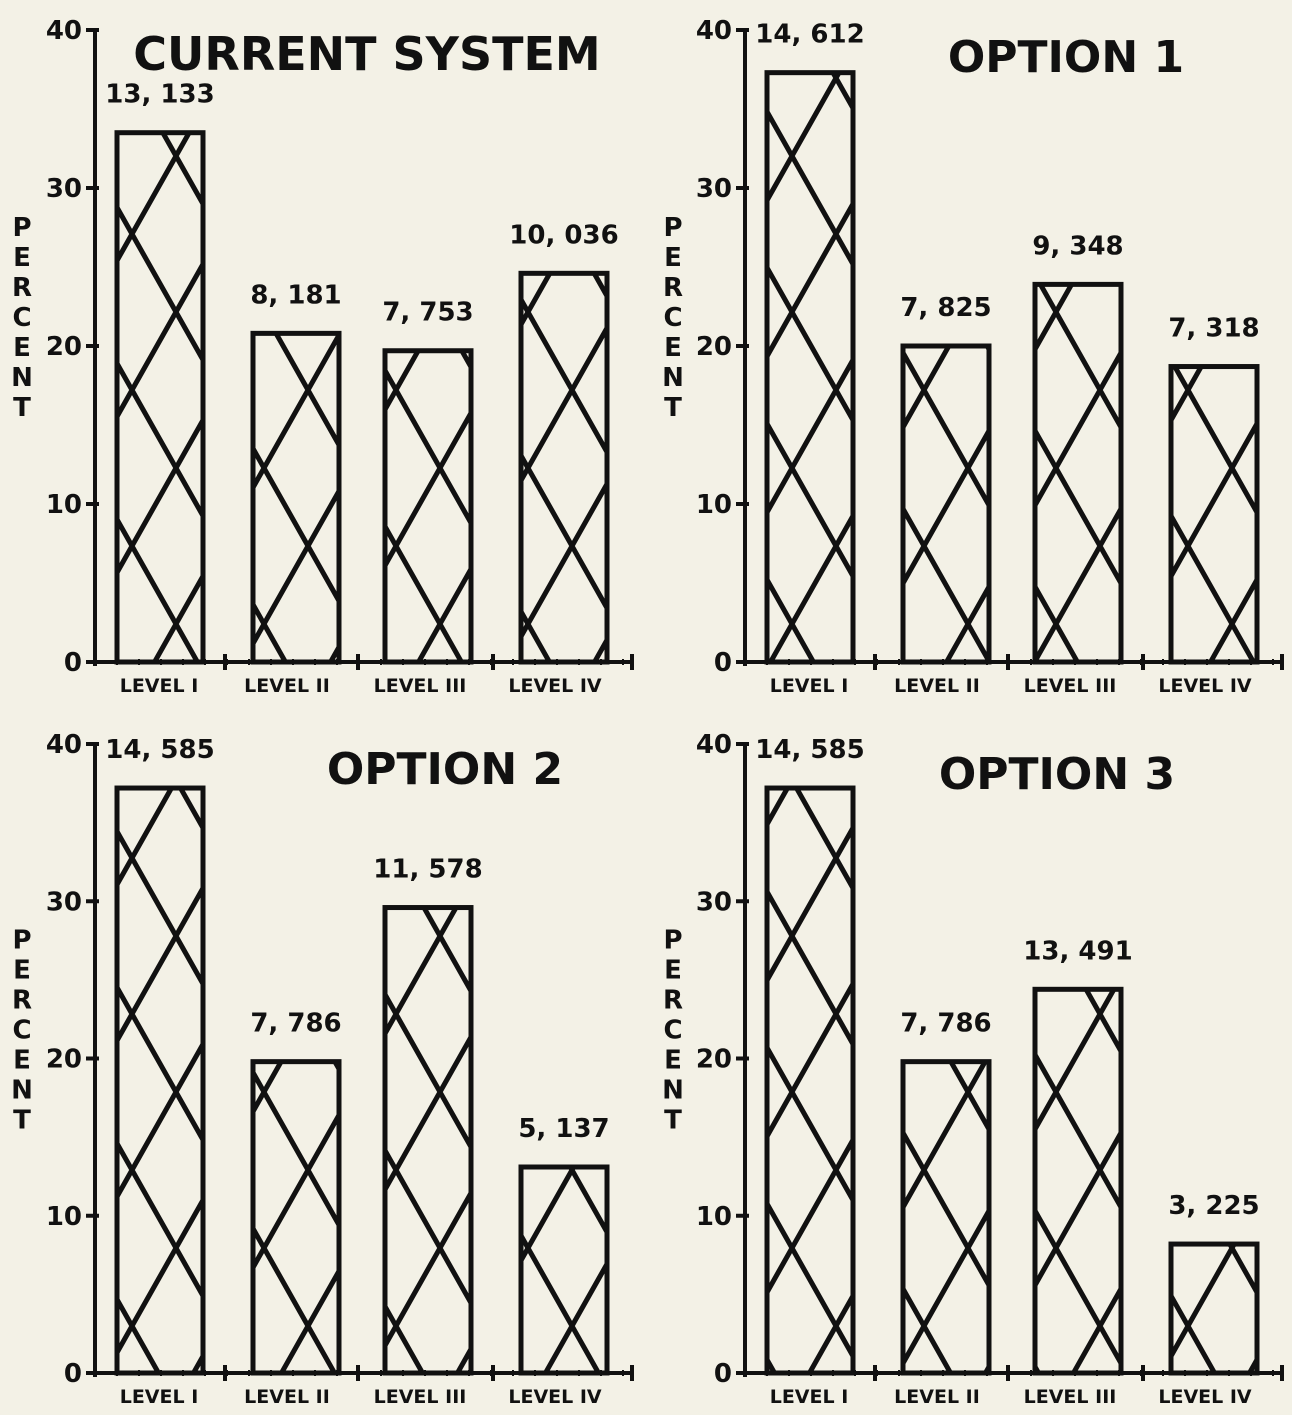 This screenshot has height=1415, width=1292. What do you see at coordinates (945, 308) in the screenshot?
I see `data-label: 7, 825` at bounding box center [945, 308].